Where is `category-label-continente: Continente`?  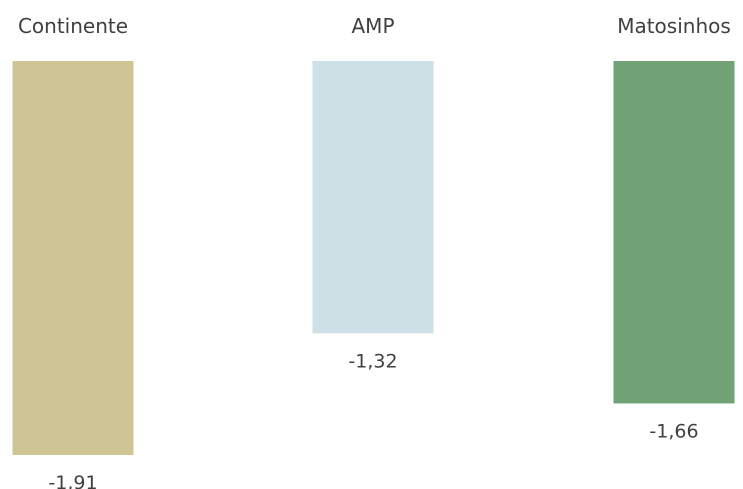
category-label-continente: Continente is located at coordinates (73, 26).